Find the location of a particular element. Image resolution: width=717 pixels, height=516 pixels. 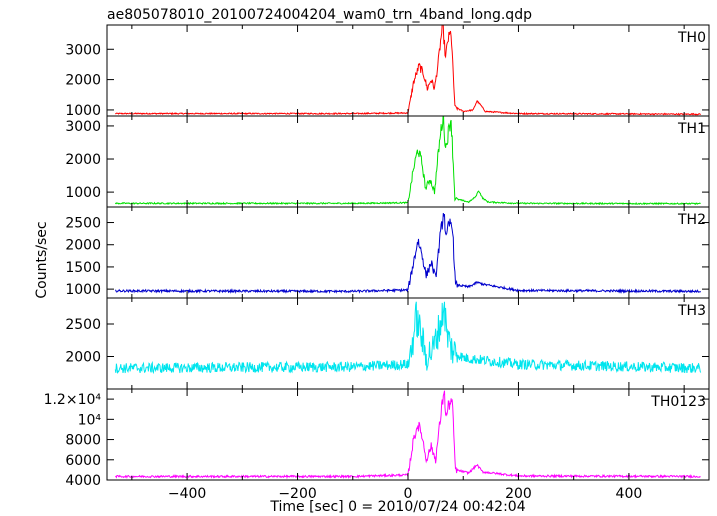

y-tick-label: 4000 is located at coordinates (83, 481).